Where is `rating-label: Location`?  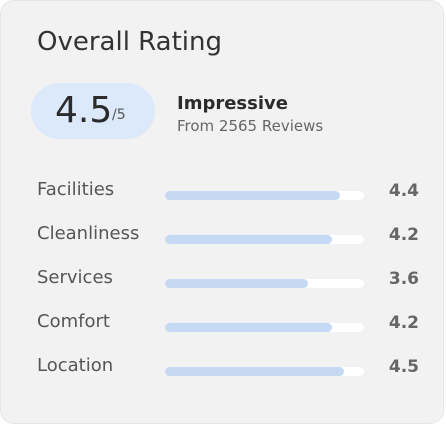 rating-label: Location is located at coordinates (75, 365).